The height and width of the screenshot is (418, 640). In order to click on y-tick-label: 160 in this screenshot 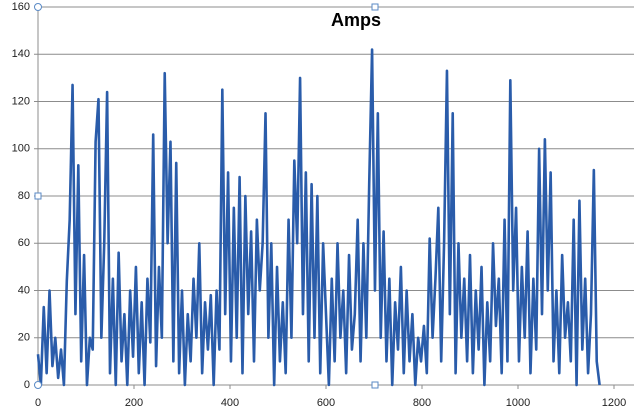, I will do `click(21, 7)`.